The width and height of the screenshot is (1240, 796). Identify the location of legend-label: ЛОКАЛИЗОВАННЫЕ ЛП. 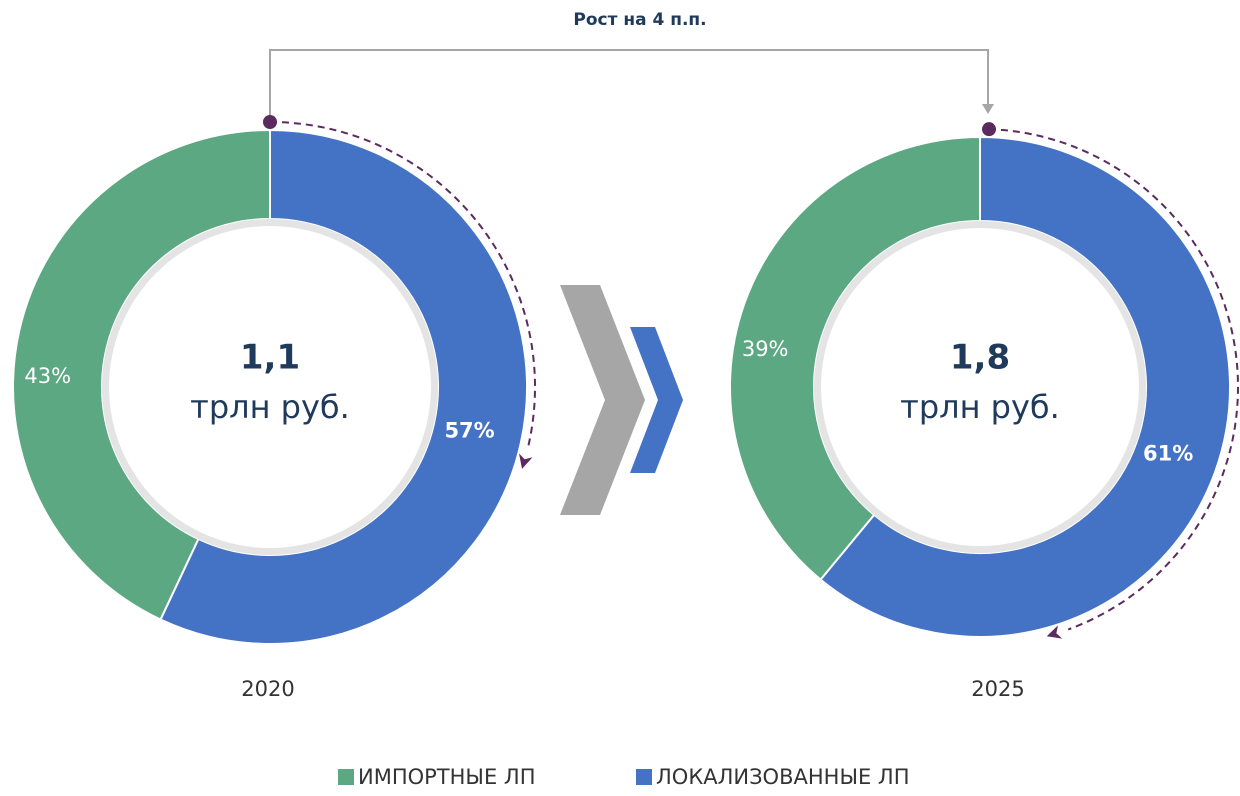
(783, 777).